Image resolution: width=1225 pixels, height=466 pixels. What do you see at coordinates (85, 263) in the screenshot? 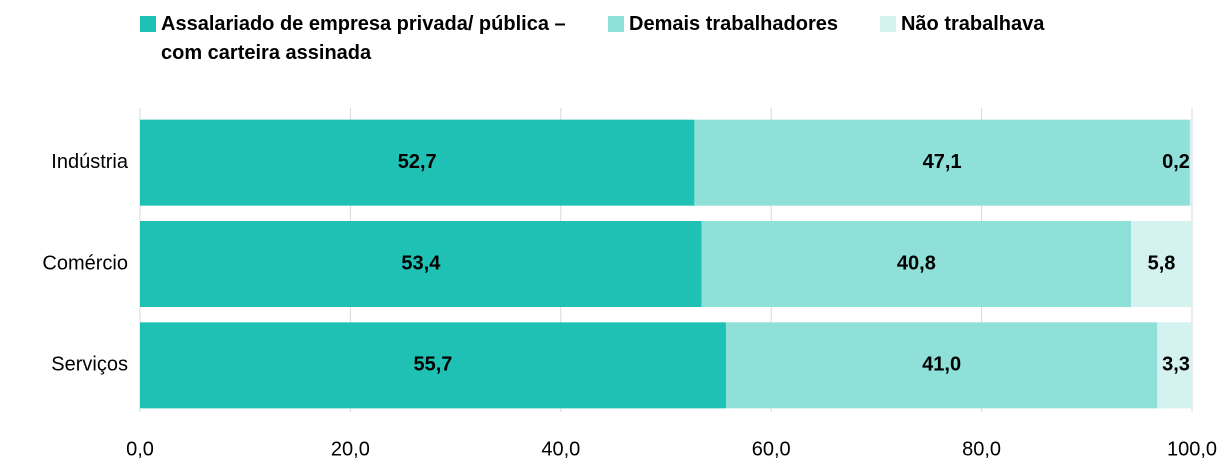
I see `y-tick-label: Comércio` at bounding box center [85, 263].